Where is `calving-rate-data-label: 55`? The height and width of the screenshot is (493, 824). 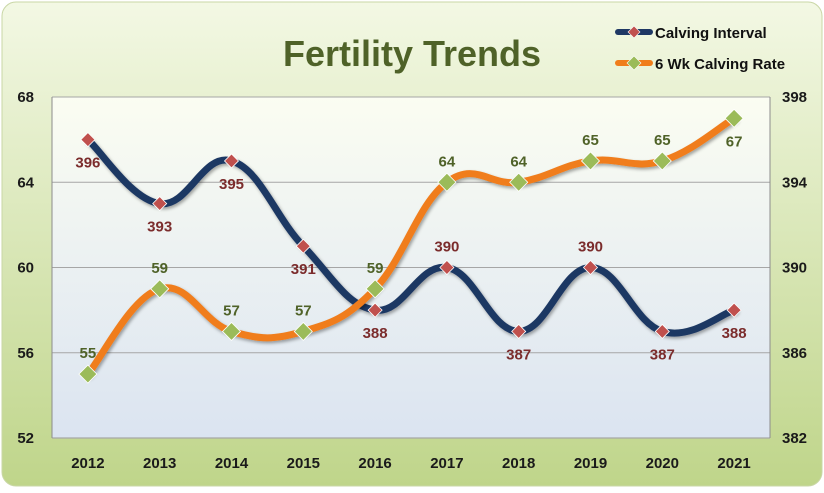 calving-rate-data-label: 55 is located at coordinates (88, 353).